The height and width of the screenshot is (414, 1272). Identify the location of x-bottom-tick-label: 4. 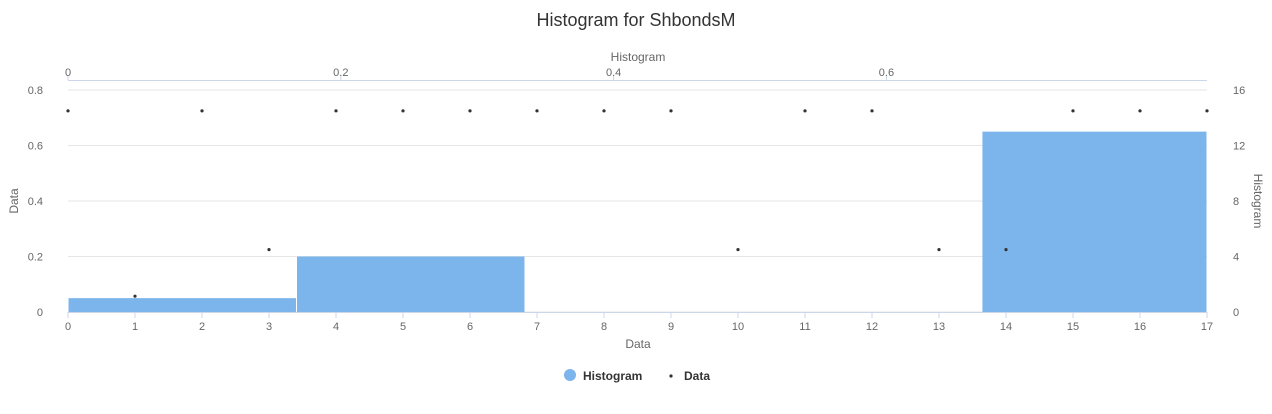
(336, 327).